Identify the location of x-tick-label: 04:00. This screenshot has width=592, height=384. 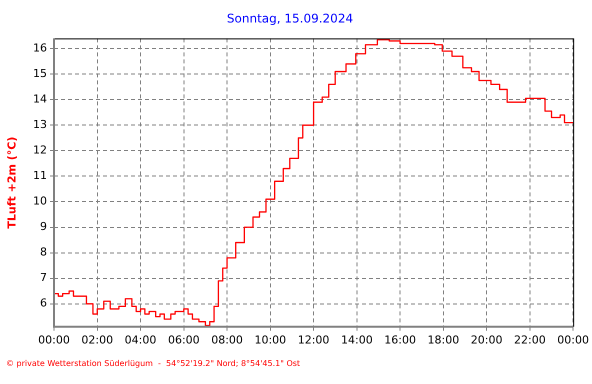
(140, 339).